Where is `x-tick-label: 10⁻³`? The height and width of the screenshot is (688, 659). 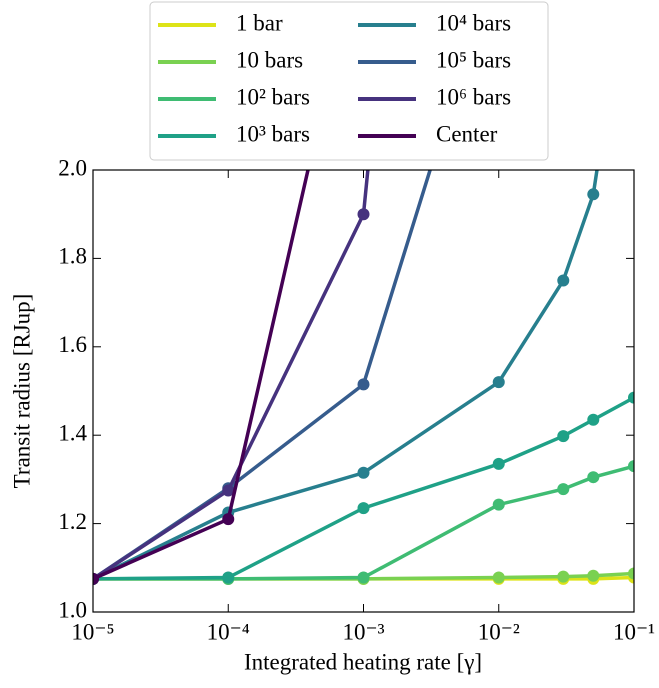 x-tick-label: 10⁻³ is located at coordinates (363, 631).